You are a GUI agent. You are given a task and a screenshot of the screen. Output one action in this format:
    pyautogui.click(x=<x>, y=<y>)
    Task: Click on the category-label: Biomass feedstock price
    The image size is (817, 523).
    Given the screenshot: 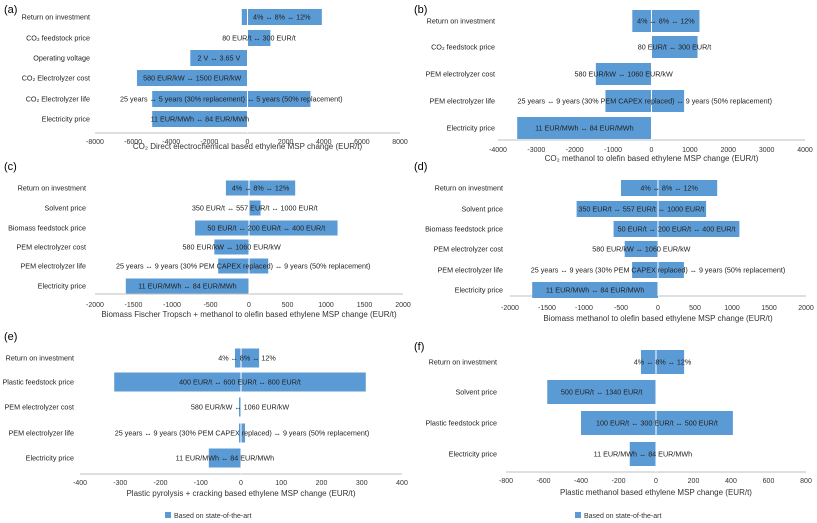 What is the action you would take?
    pyautogui.click(x=47, y=228)
    